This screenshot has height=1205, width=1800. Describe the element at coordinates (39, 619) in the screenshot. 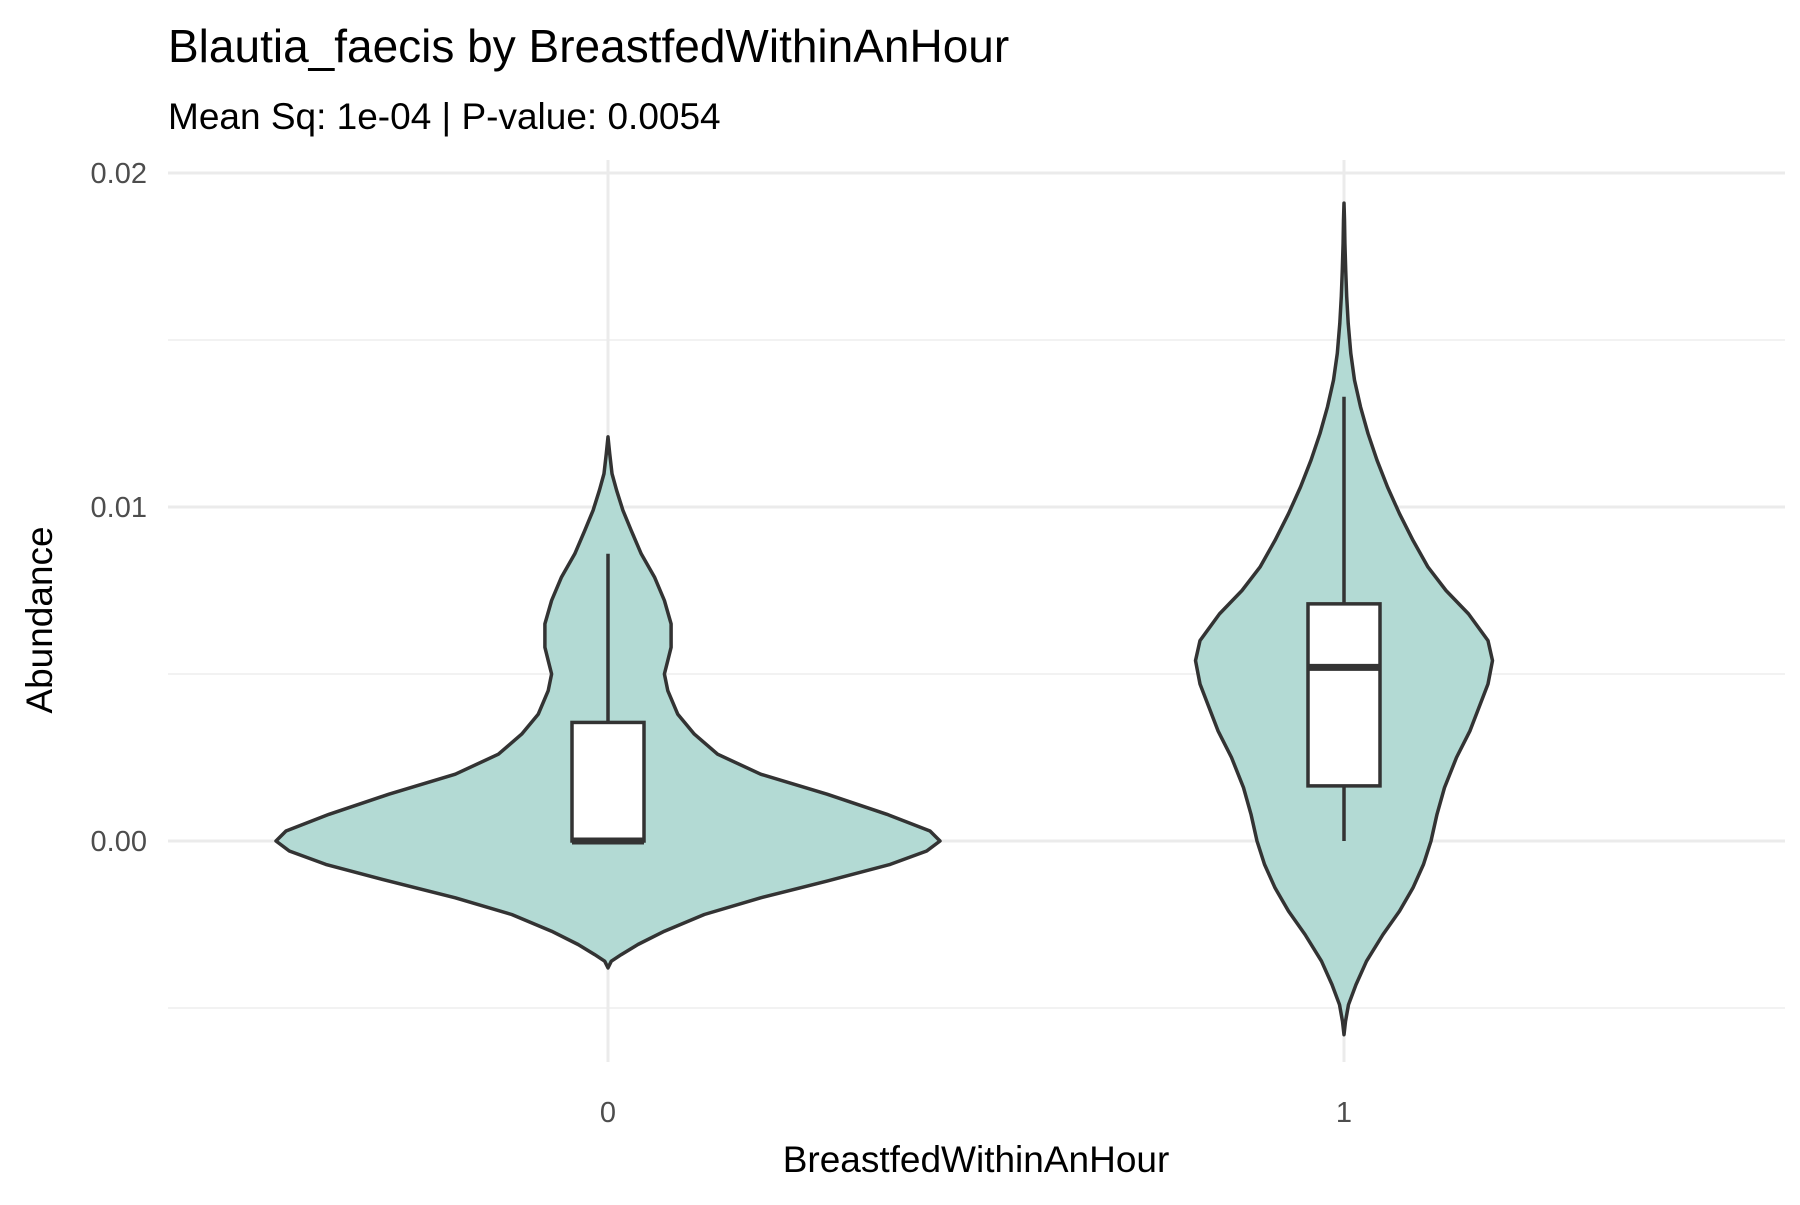

I see `y-axis-label: Abundance` at that location.